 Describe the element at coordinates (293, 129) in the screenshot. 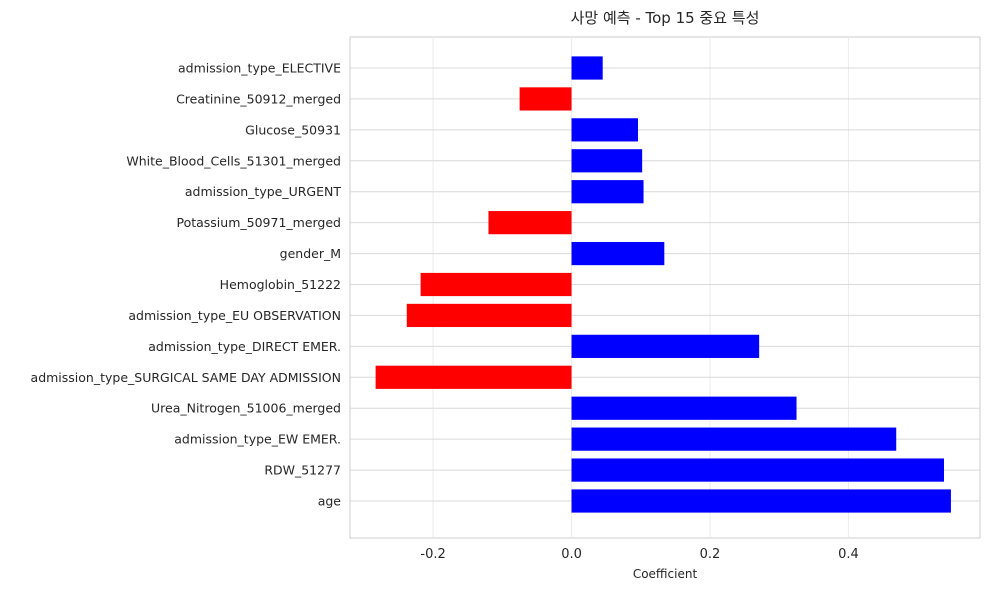

I see `category-label: Glucose_50931` at that location.